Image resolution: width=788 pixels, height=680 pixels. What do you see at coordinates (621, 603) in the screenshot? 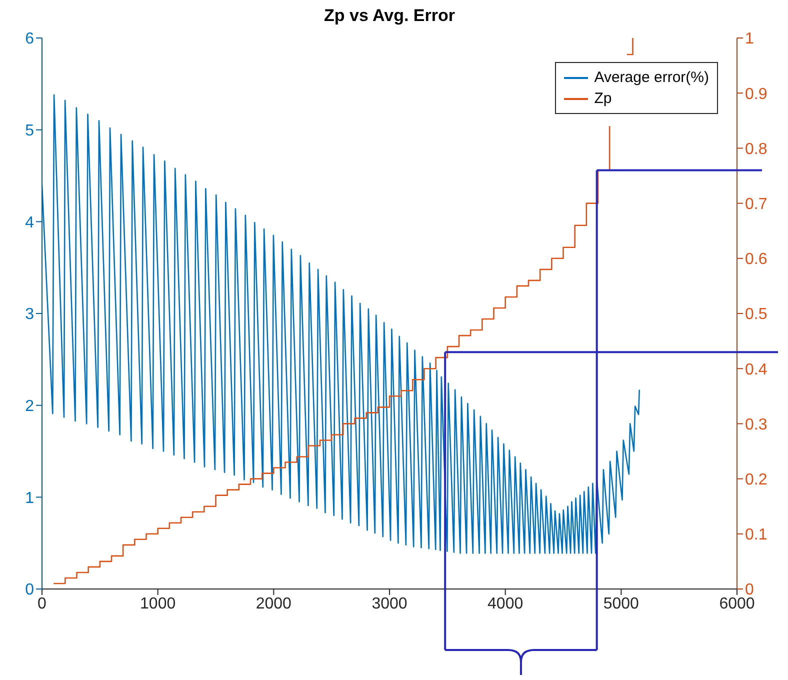
I see `x-tick-label: 5000` at bounding box center [621, 603].